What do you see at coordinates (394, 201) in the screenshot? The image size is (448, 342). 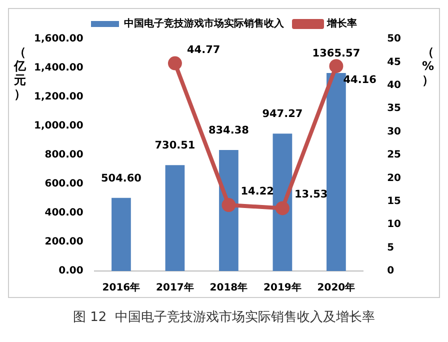 I see `y2-tick-label: 15` at bounding box center [394, 201].